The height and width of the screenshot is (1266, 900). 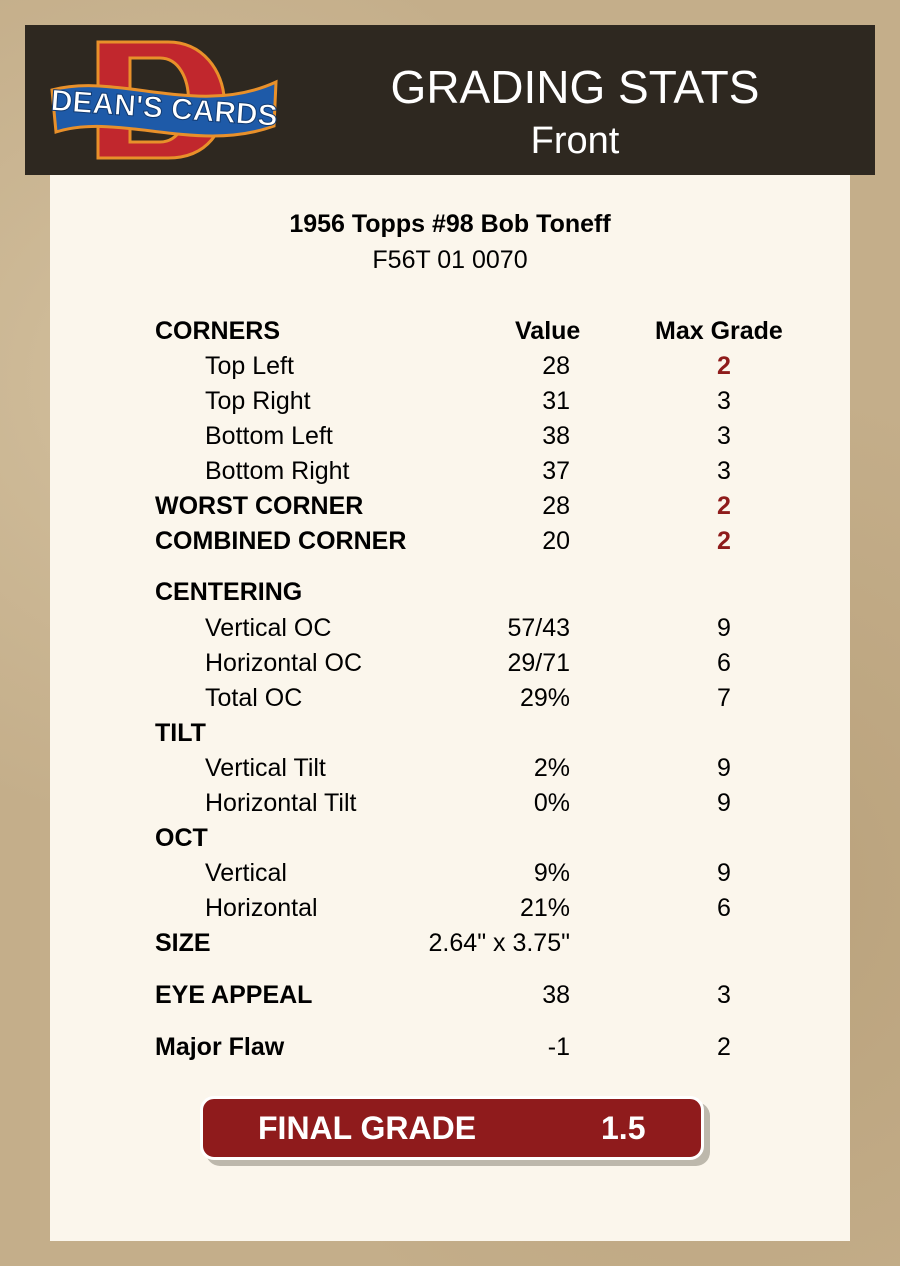 I want to click on stat-row: Horizontal Tilt 0% 9, so click(x=450, y=803).